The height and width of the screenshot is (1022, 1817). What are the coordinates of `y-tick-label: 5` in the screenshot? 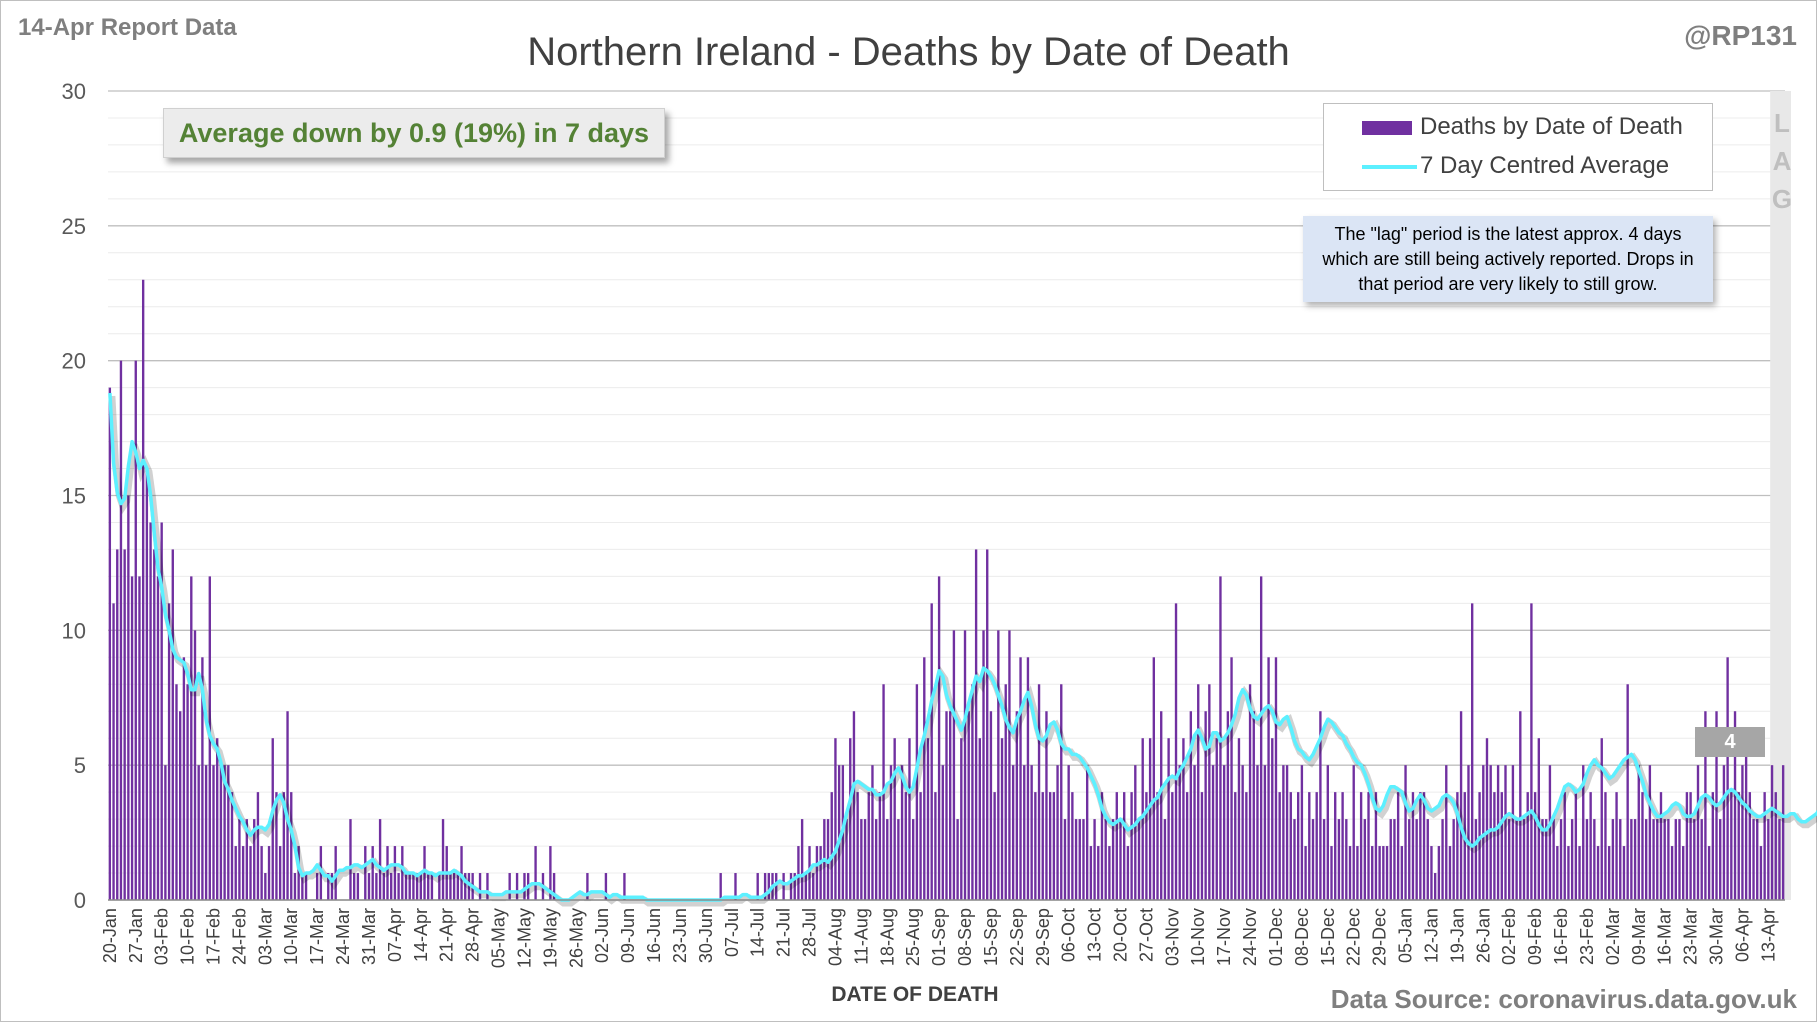 It's located at (80, 765).